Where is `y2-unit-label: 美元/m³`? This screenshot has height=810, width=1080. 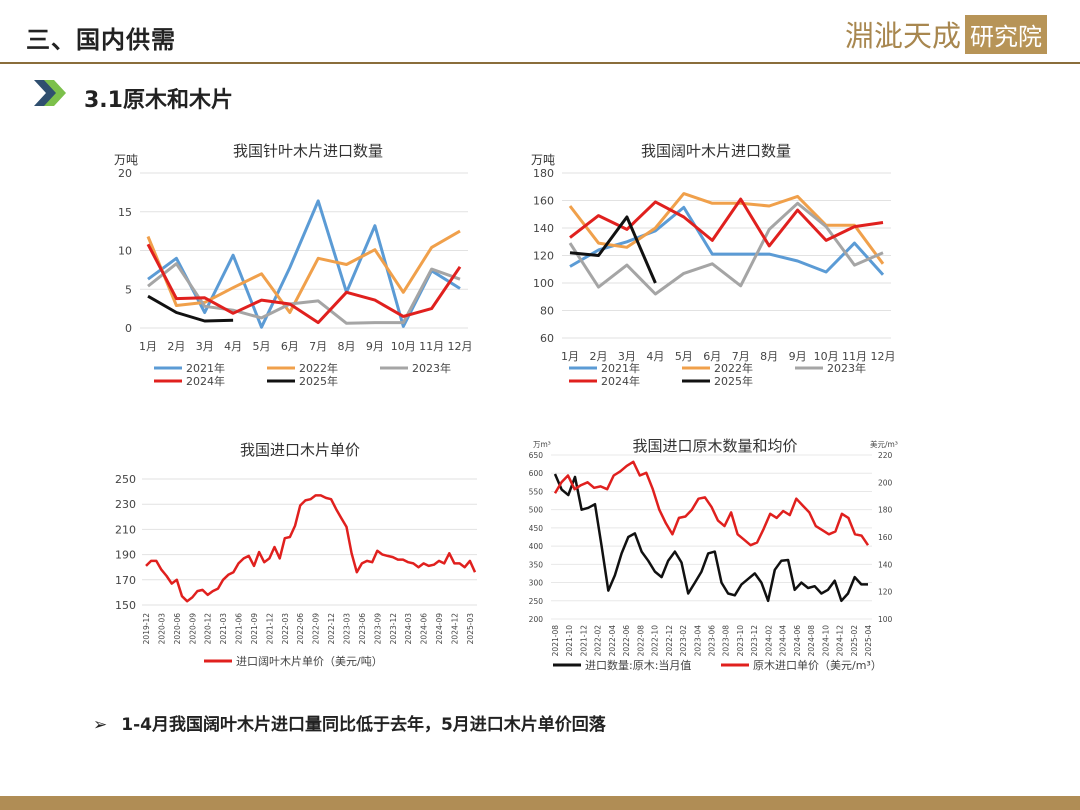
y2-unit-label: 美元/m³ is located at coordinates (884, 444).